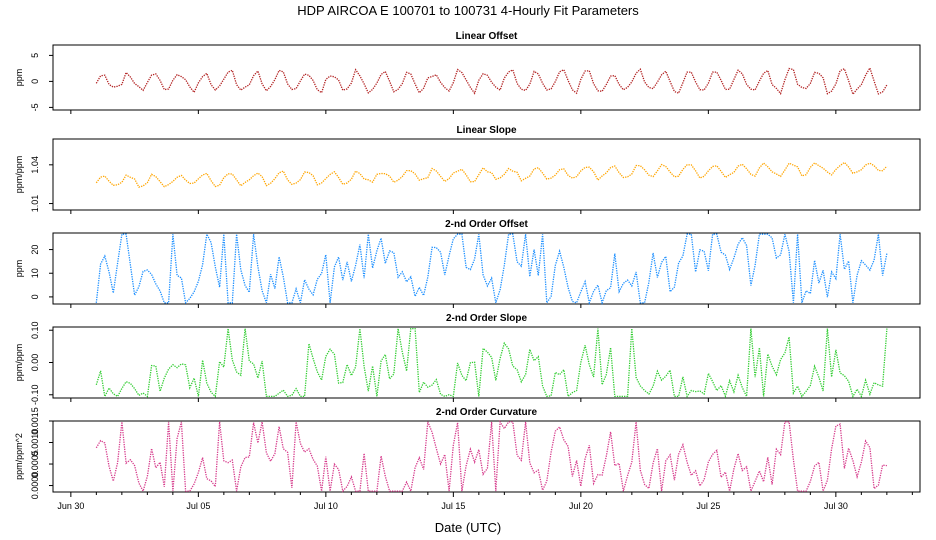 The image size is (936, 540). What do you see at coordinates (35, 165) in the screenshot?
I see `y-tick-label: 1.04` at bounding box center [35, 165].